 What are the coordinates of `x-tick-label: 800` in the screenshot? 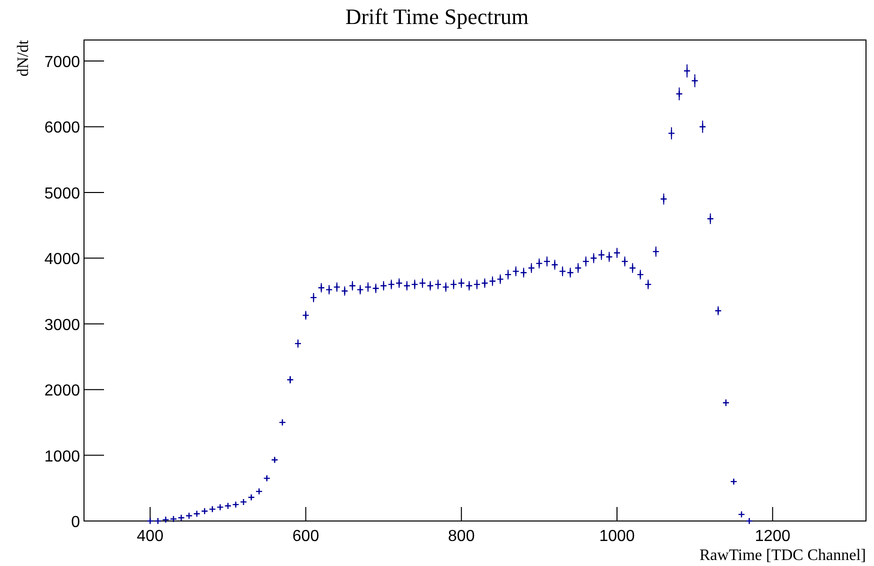 It's located at (461, 536).